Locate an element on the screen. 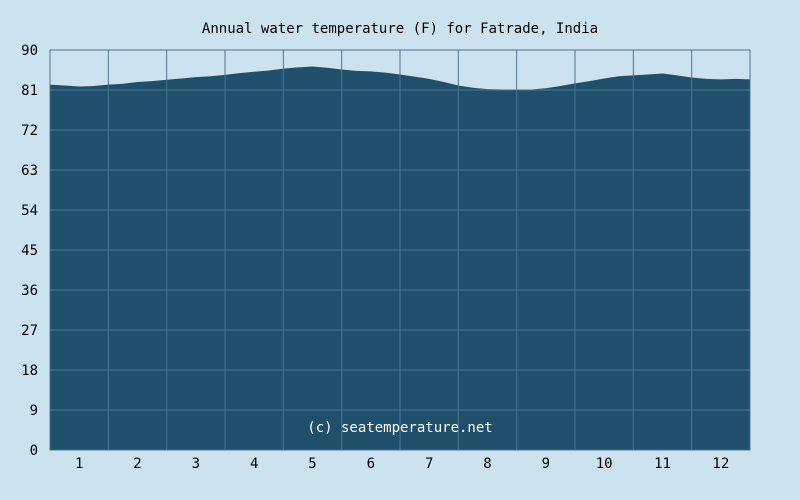 The height and width of the screenshot is (500, 800). y-tick-label: 45 is located at coordinates (29, 251).